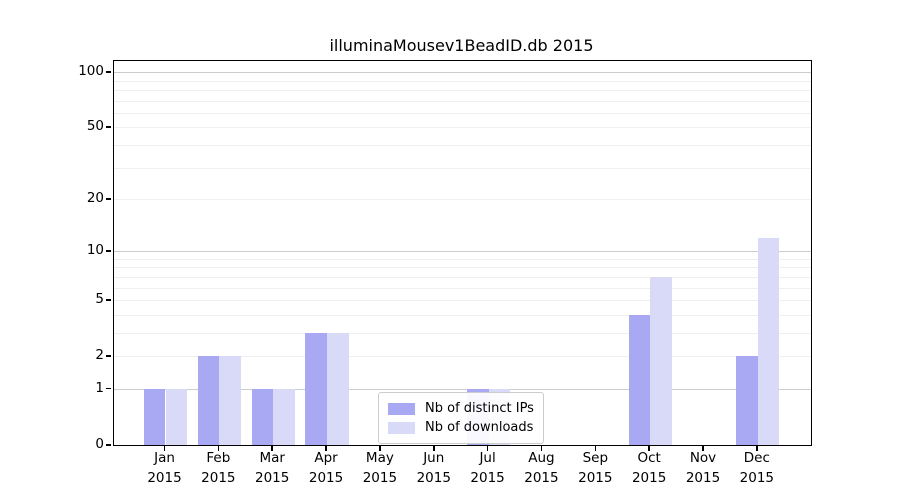  Describe the element at coordinates (218, 468) in the screenshot. I see `x-tick-label: Feb 2015` at that location.